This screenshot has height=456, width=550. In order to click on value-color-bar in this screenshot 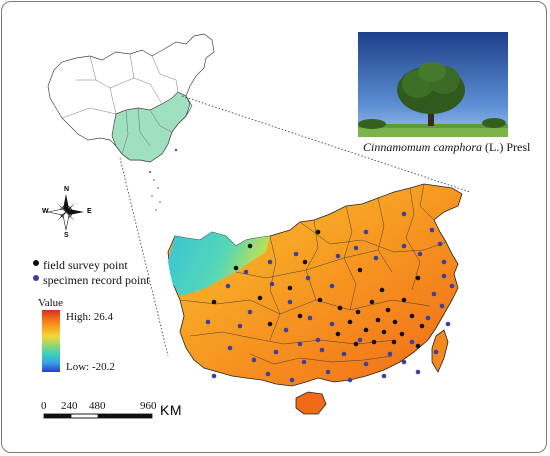, I will do `click(51, 341)`.